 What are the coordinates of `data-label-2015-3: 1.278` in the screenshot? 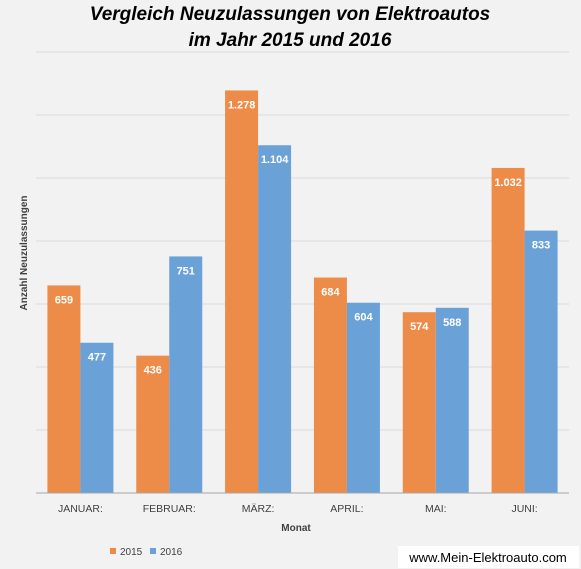 It's located at (242, 105).